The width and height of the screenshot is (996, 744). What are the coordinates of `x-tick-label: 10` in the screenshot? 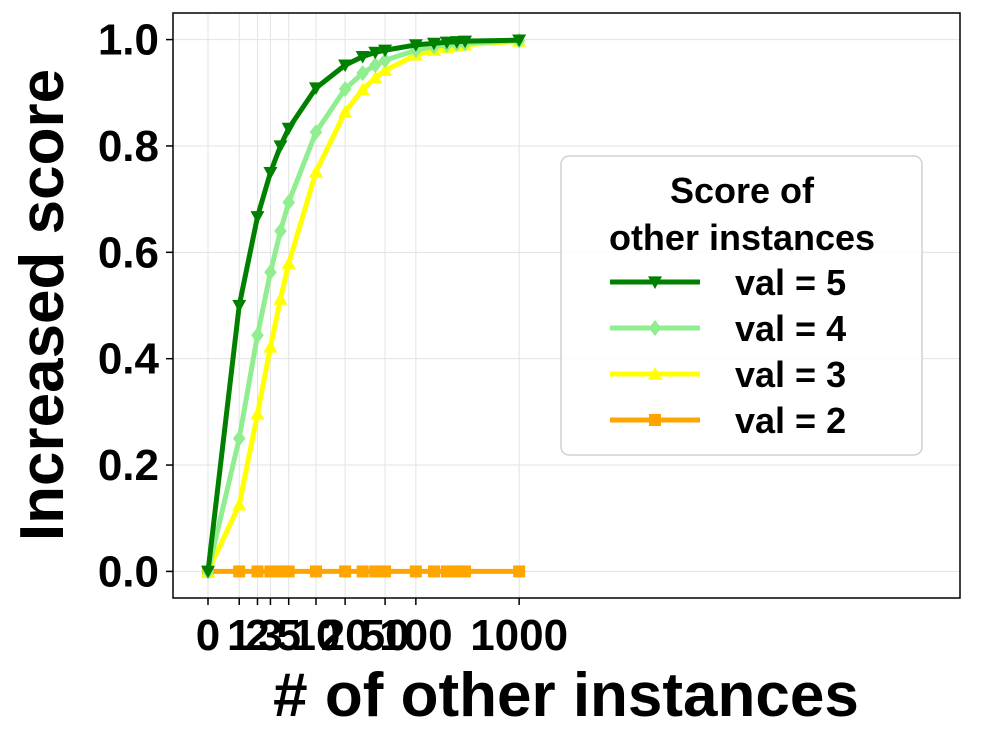 It's located at (316, 635).